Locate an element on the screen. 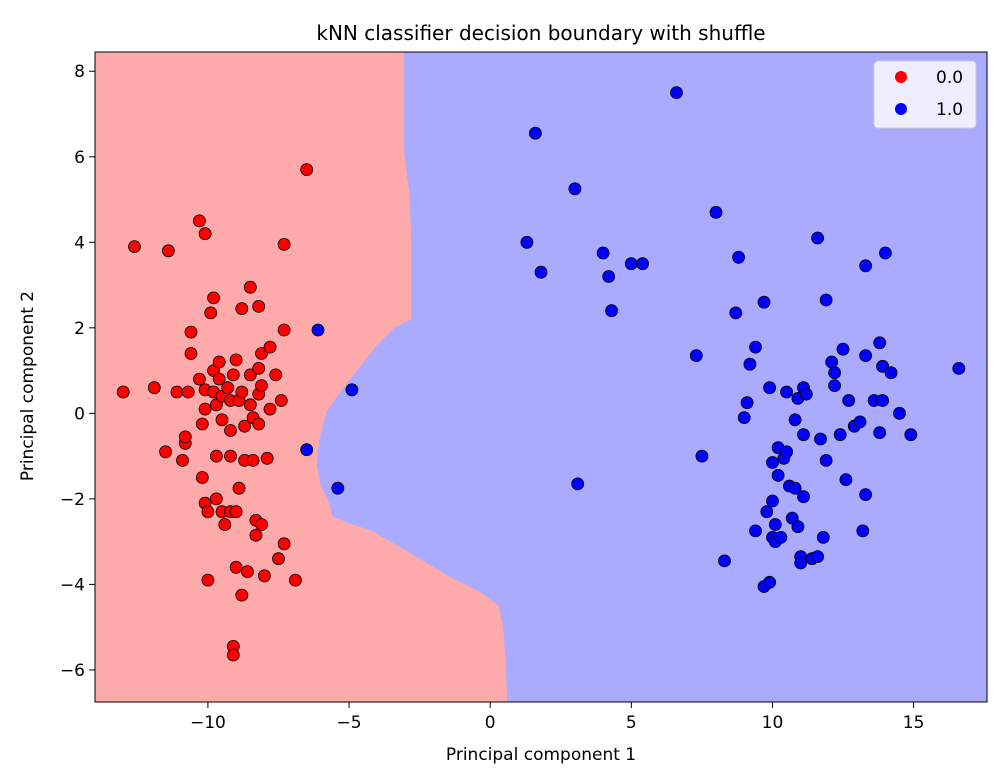 This screenshot has width=1002, height=778. legend-label-class0: 0.0 is located at coordinates (949, 78).